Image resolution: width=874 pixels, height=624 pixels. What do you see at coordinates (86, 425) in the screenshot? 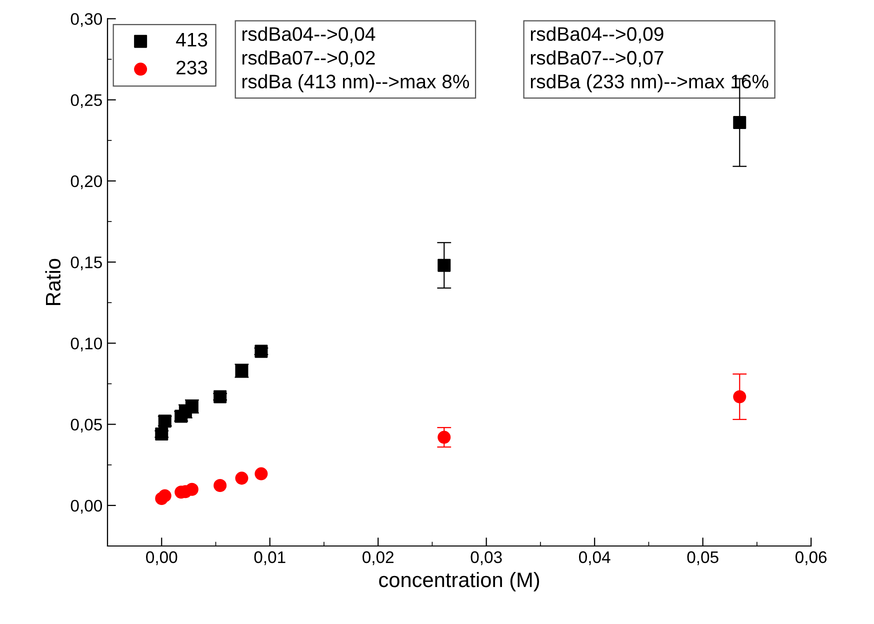
I see `y-tick-label: 0,05` at bounding box center [86, 425].